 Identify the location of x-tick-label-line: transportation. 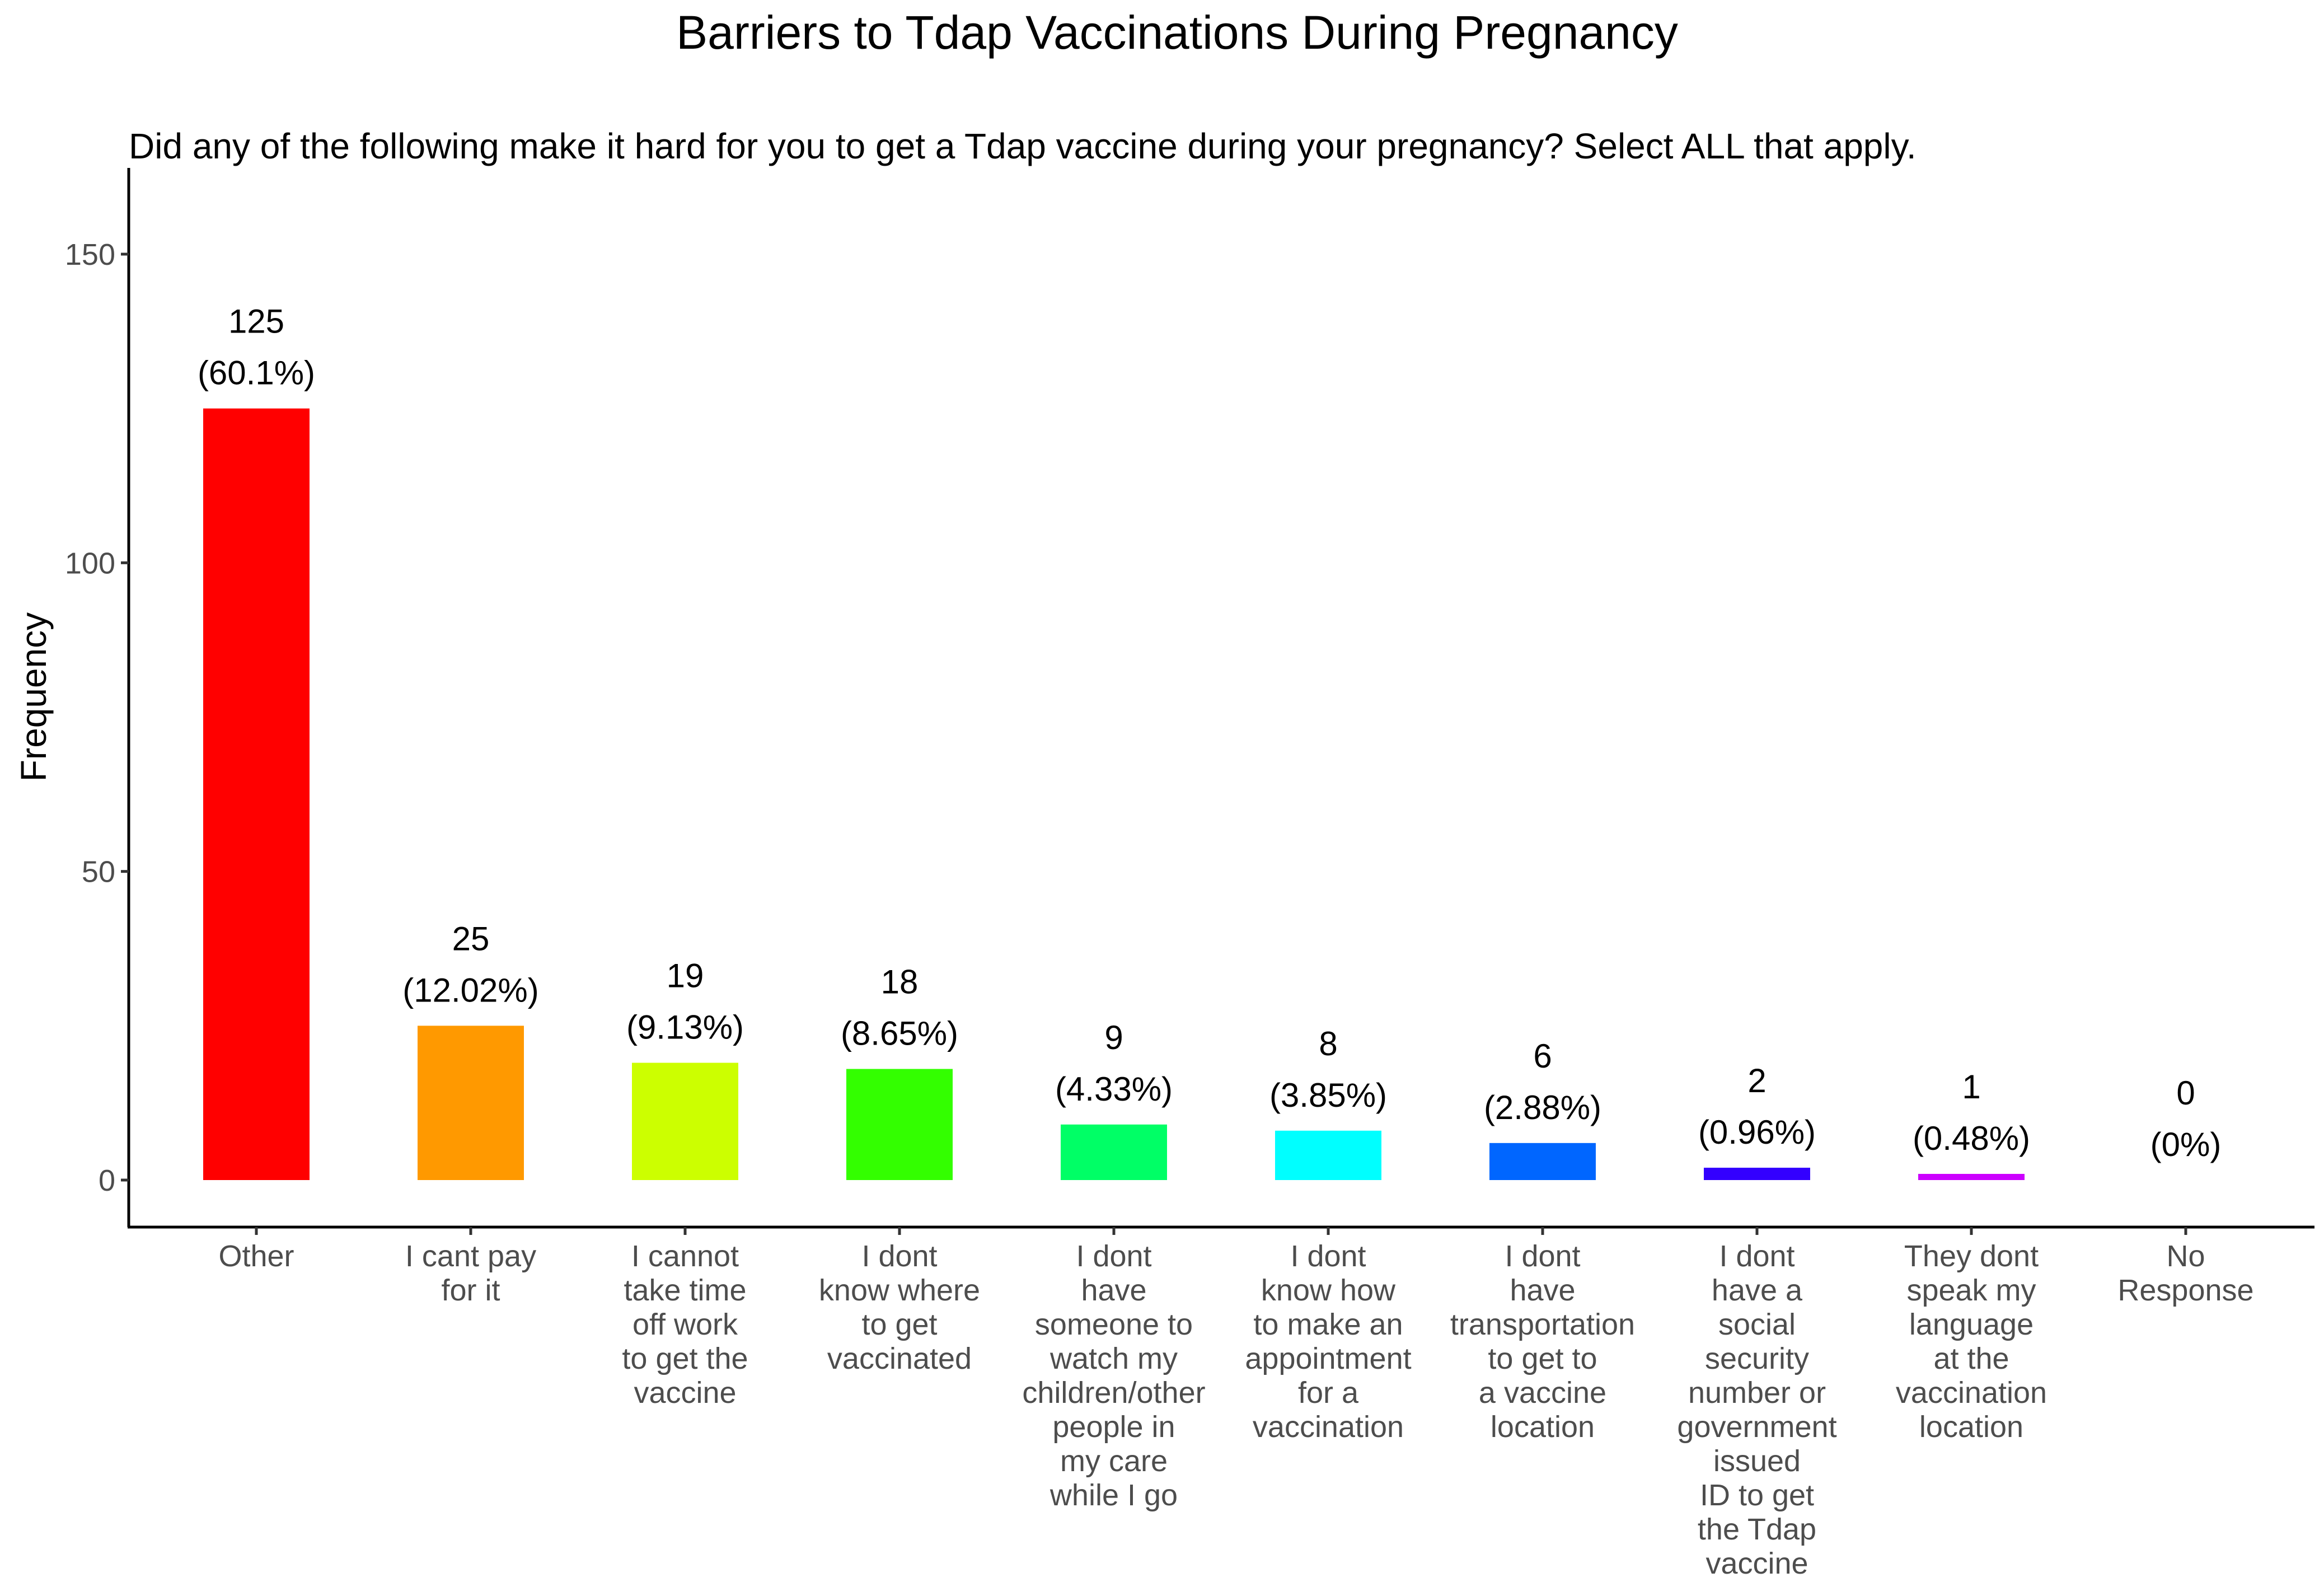
(1542, 1324).